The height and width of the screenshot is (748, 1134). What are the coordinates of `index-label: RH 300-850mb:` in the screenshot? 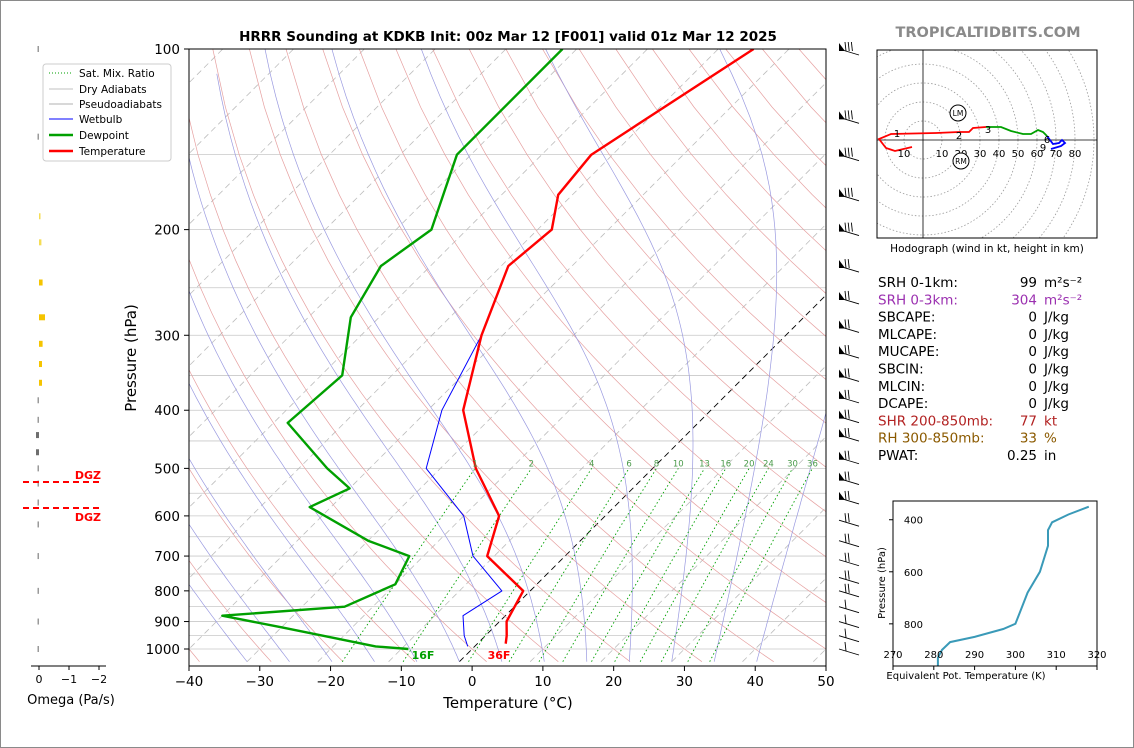 It's located at (931, 439).